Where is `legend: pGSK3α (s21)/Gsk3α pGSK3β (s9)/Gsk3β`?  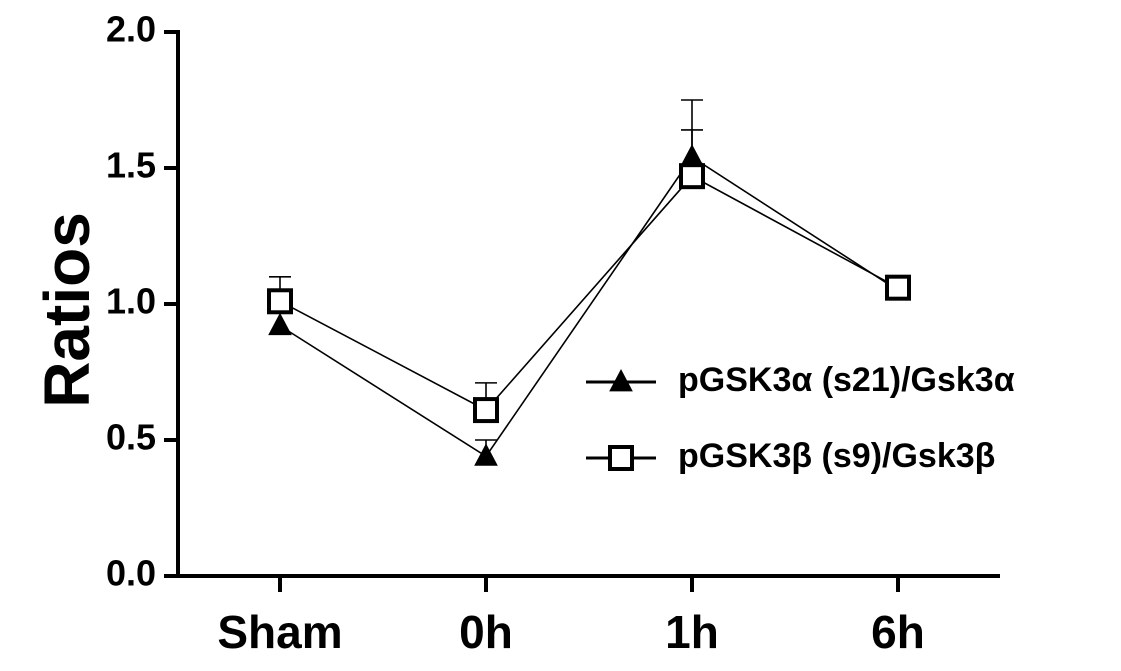 legend: pGSK3α (s21)/Gsk3α pGSK3β (s9)/Gsk3β is located at coordinates (800, 418).